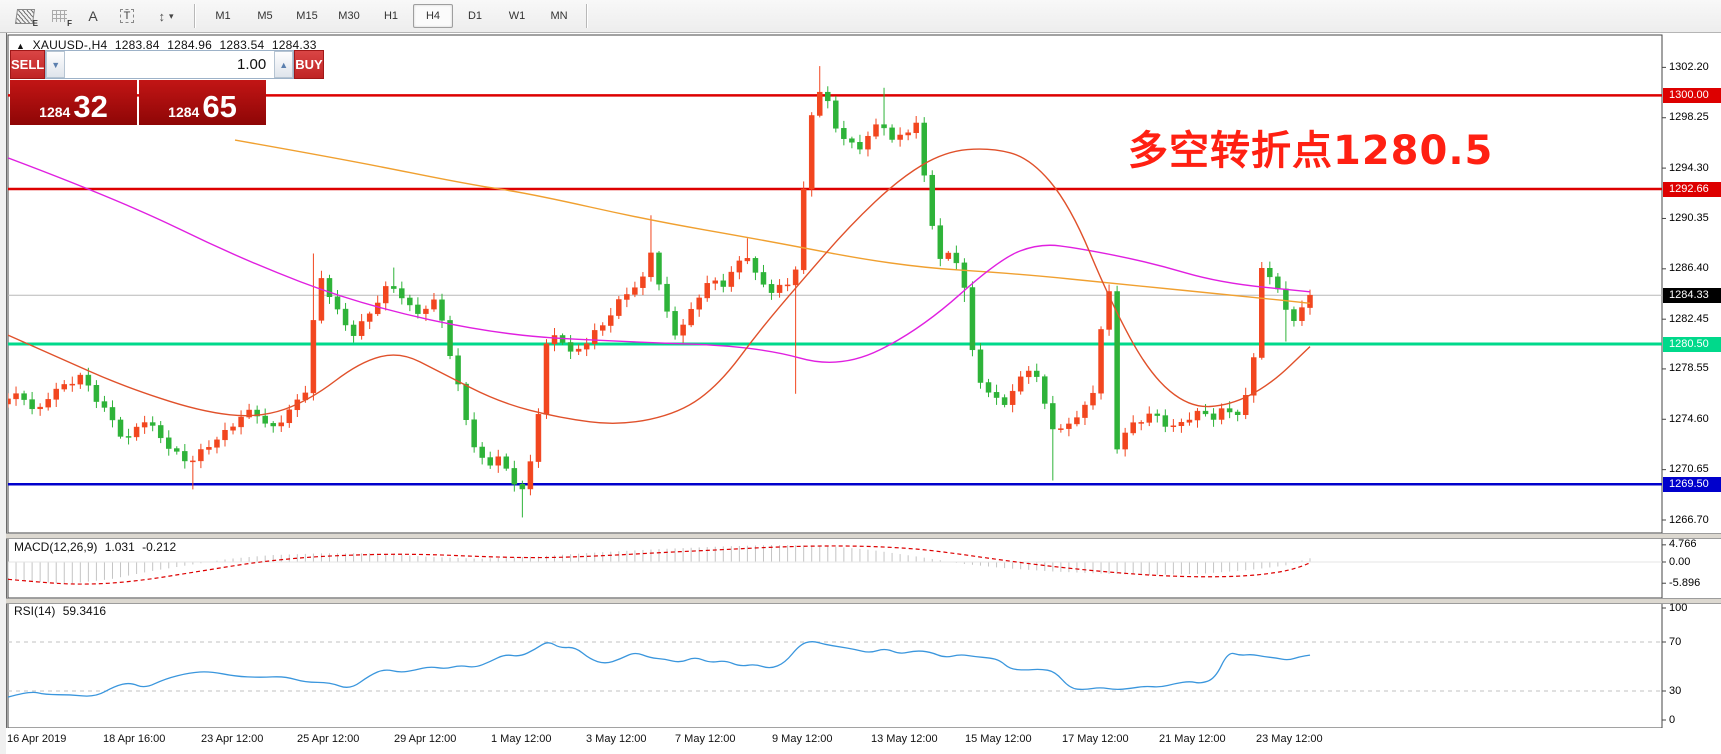 This screenshot has height=754, width=1721. What do you see at coordinates (1689, 519) in the screenshot?
I see `price-axis-tick-label: 1266.70` at bounding box center [1689, 519].